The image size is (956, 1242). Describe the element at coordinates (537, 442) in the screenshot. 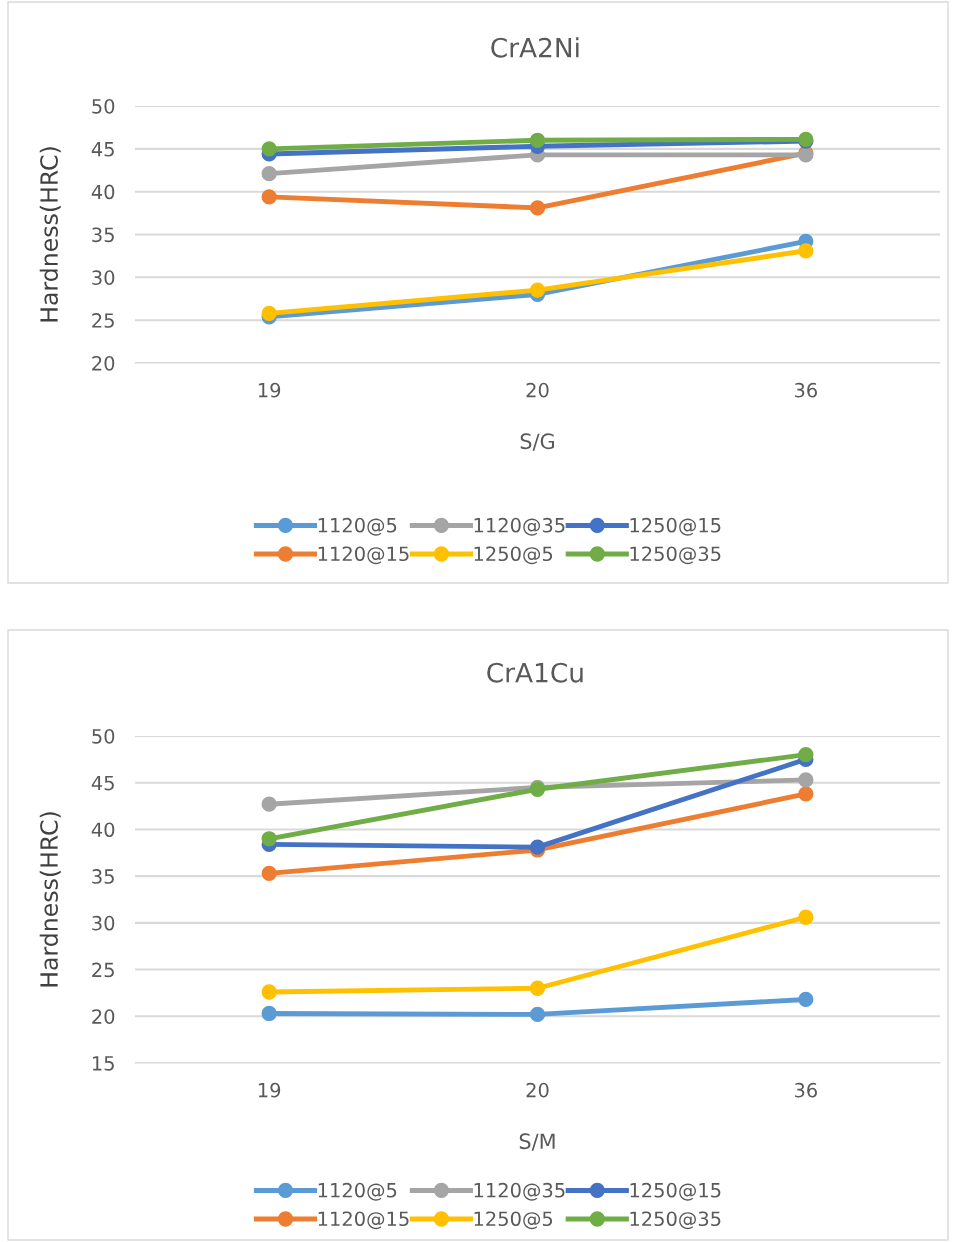

I see `x-axis-title: S/G` at that location.